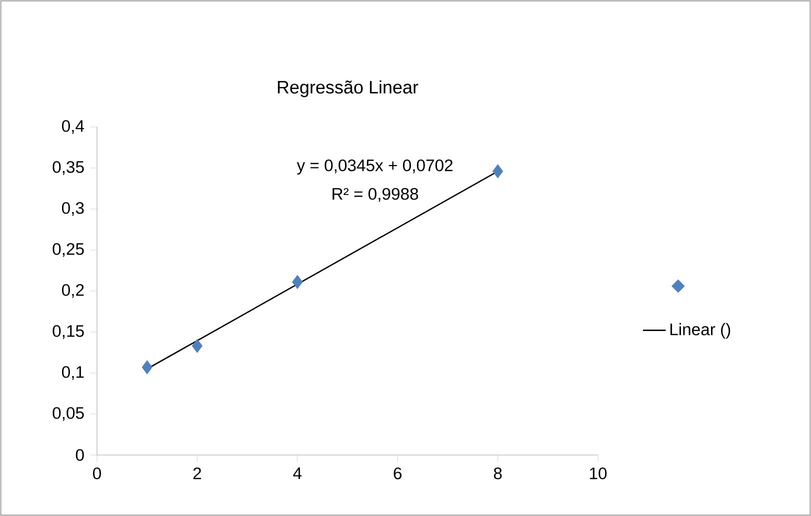 Image resolution: width=811 pixels, height=516 pixels. Describe the element at coordinates (80, 455) in the screenshot. I see `y-tick-label: 0` at that location.